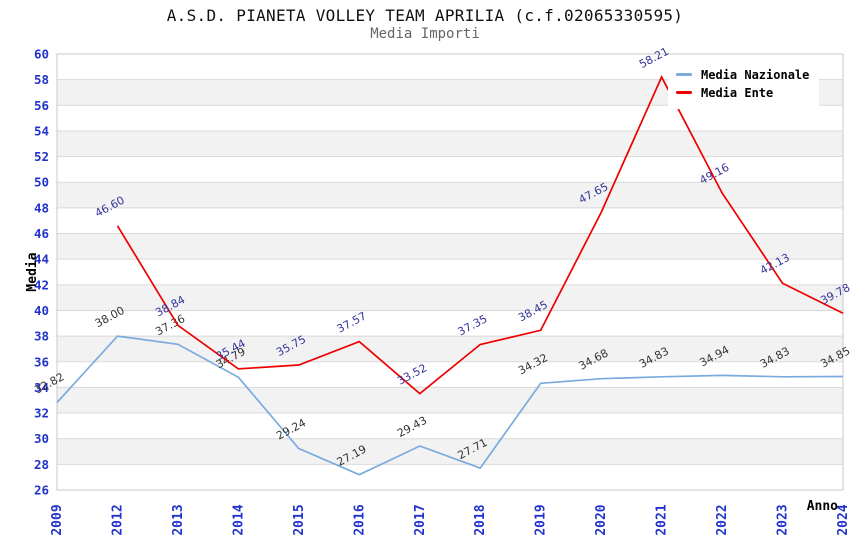  Describe the element at coordinates (238, 519) in the screenshot. I see `x-tick-label: 2014` at that location.